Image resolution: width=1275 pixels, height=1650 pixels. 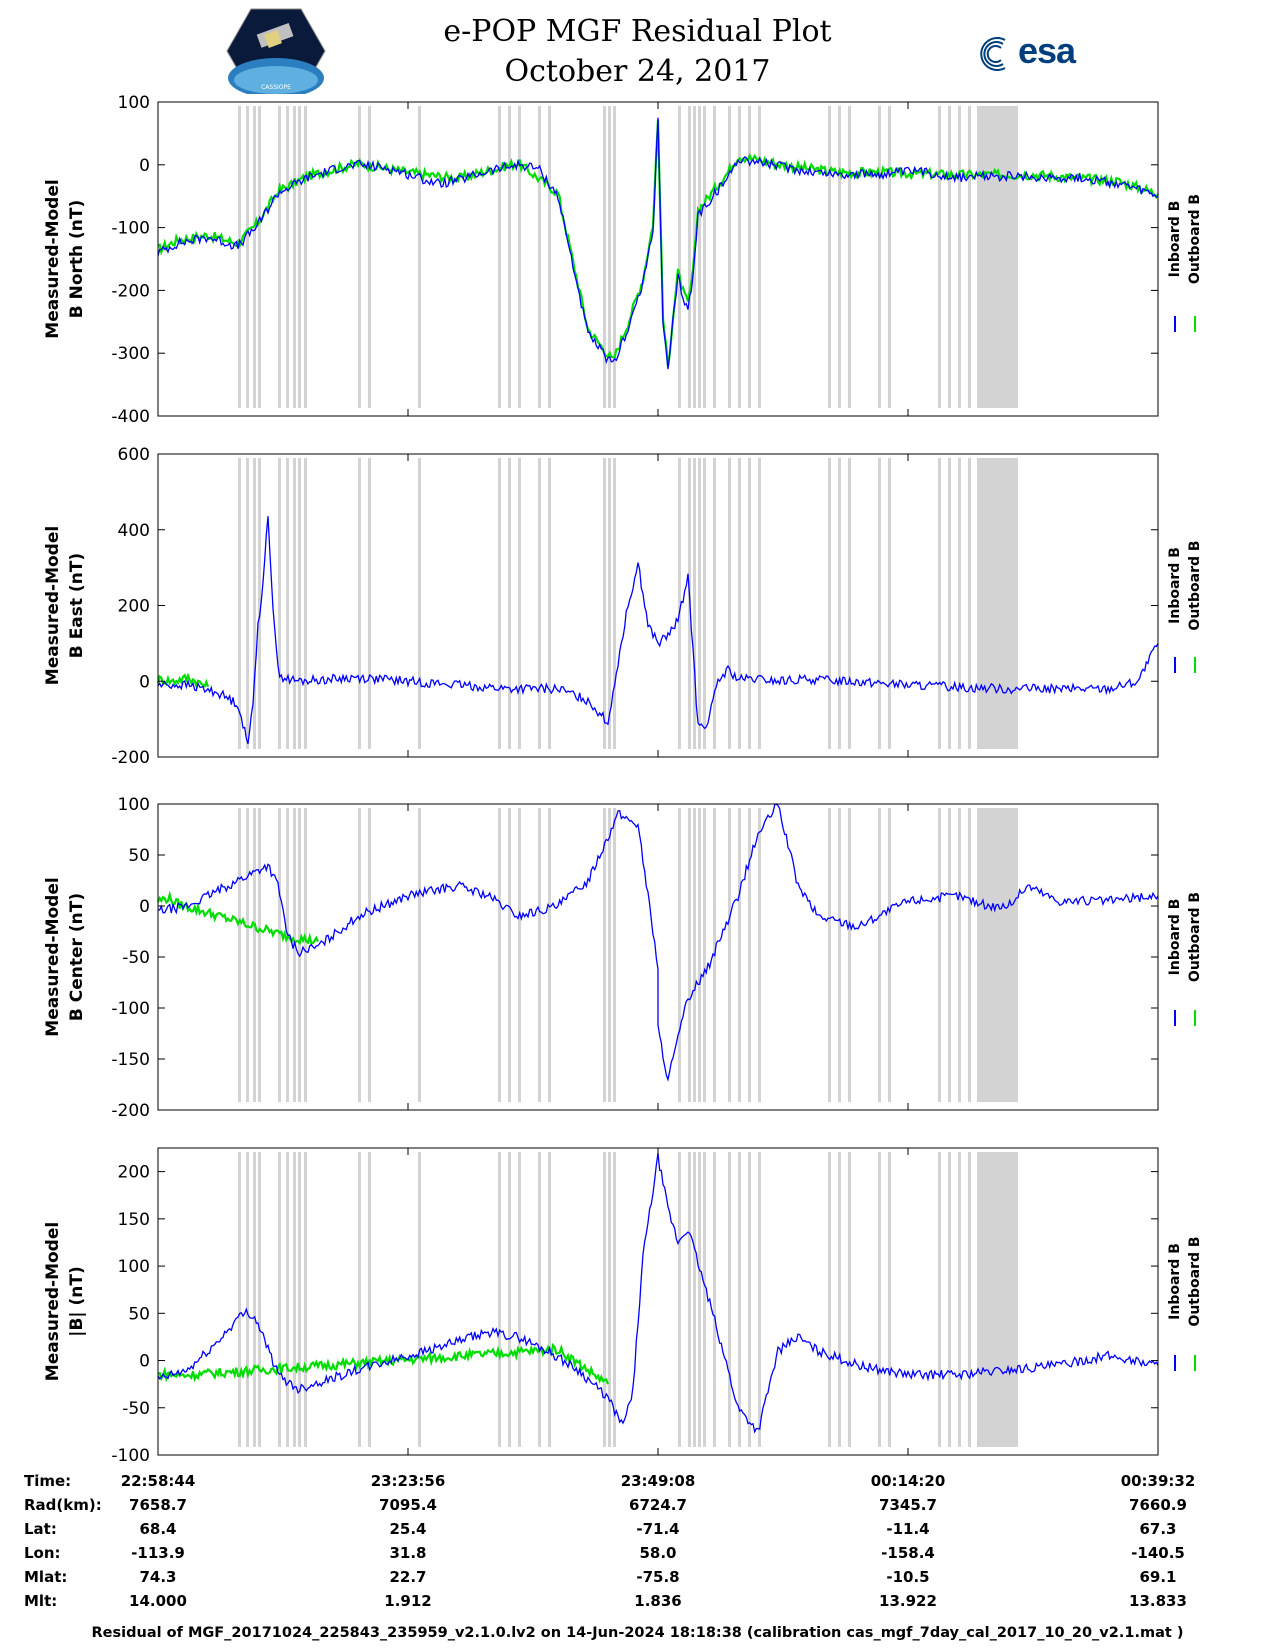 I want to click on y-tick-label: -150, so click(x=130, y=1060).